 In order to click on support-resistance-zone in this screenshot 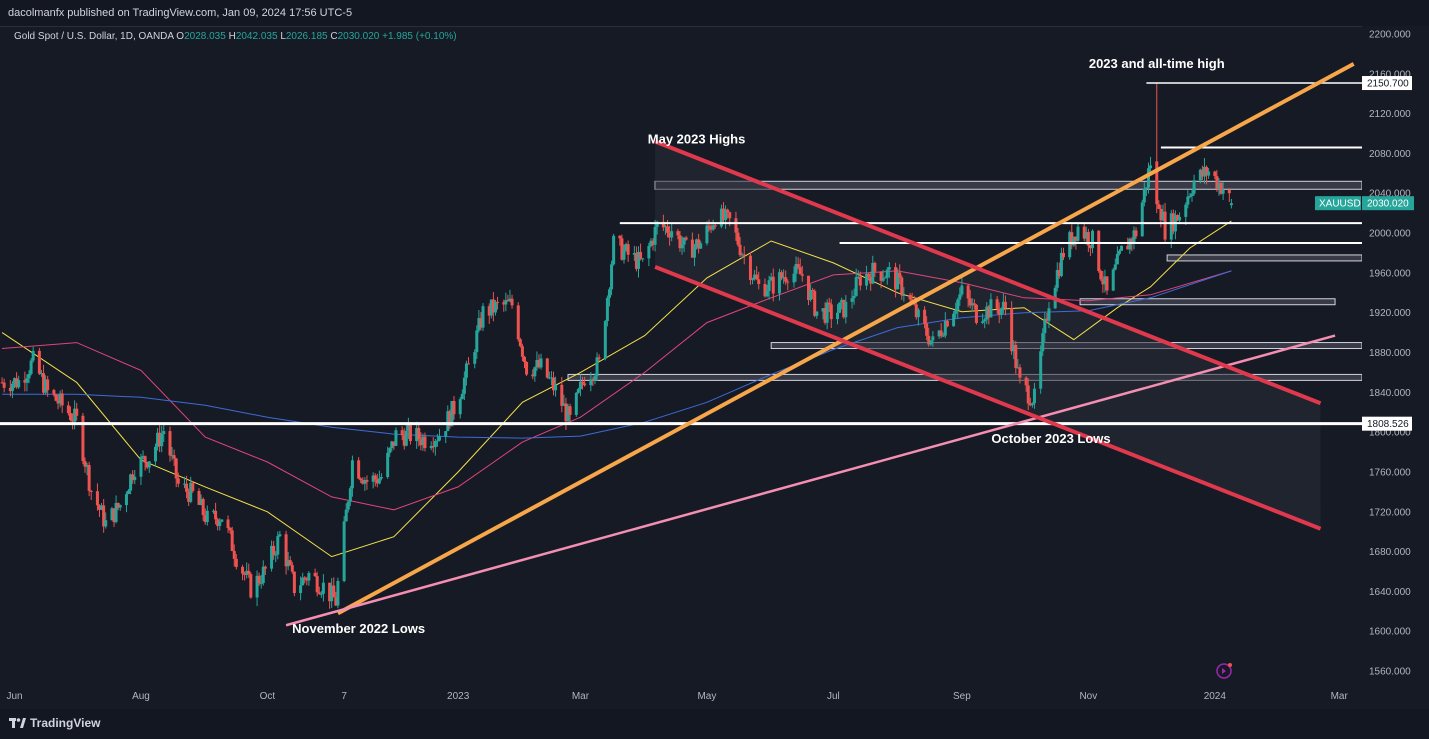, I will do `click(1207, 302)`.